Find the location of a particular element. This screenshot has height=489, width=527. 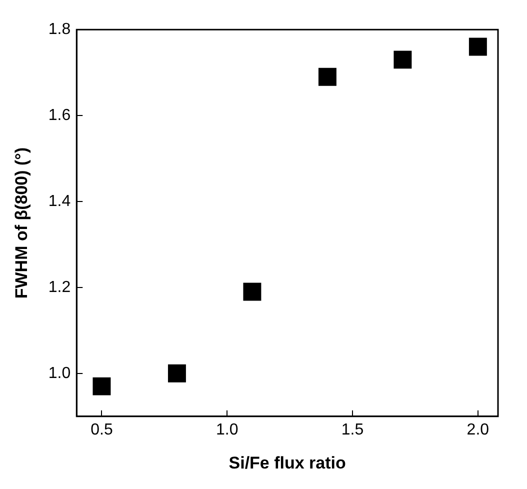

y-axis-title: FWHM of β(800) (°) is located at coordinates (21, 223).